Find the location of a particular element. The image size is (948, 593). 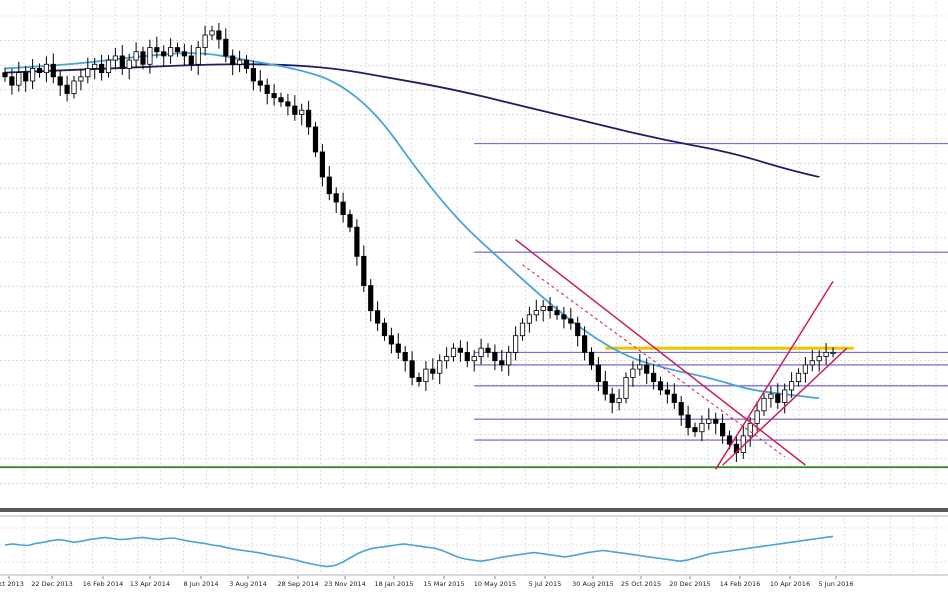

x-tick-label: 28 Sep 2014 is located at coordinates (297, 584).